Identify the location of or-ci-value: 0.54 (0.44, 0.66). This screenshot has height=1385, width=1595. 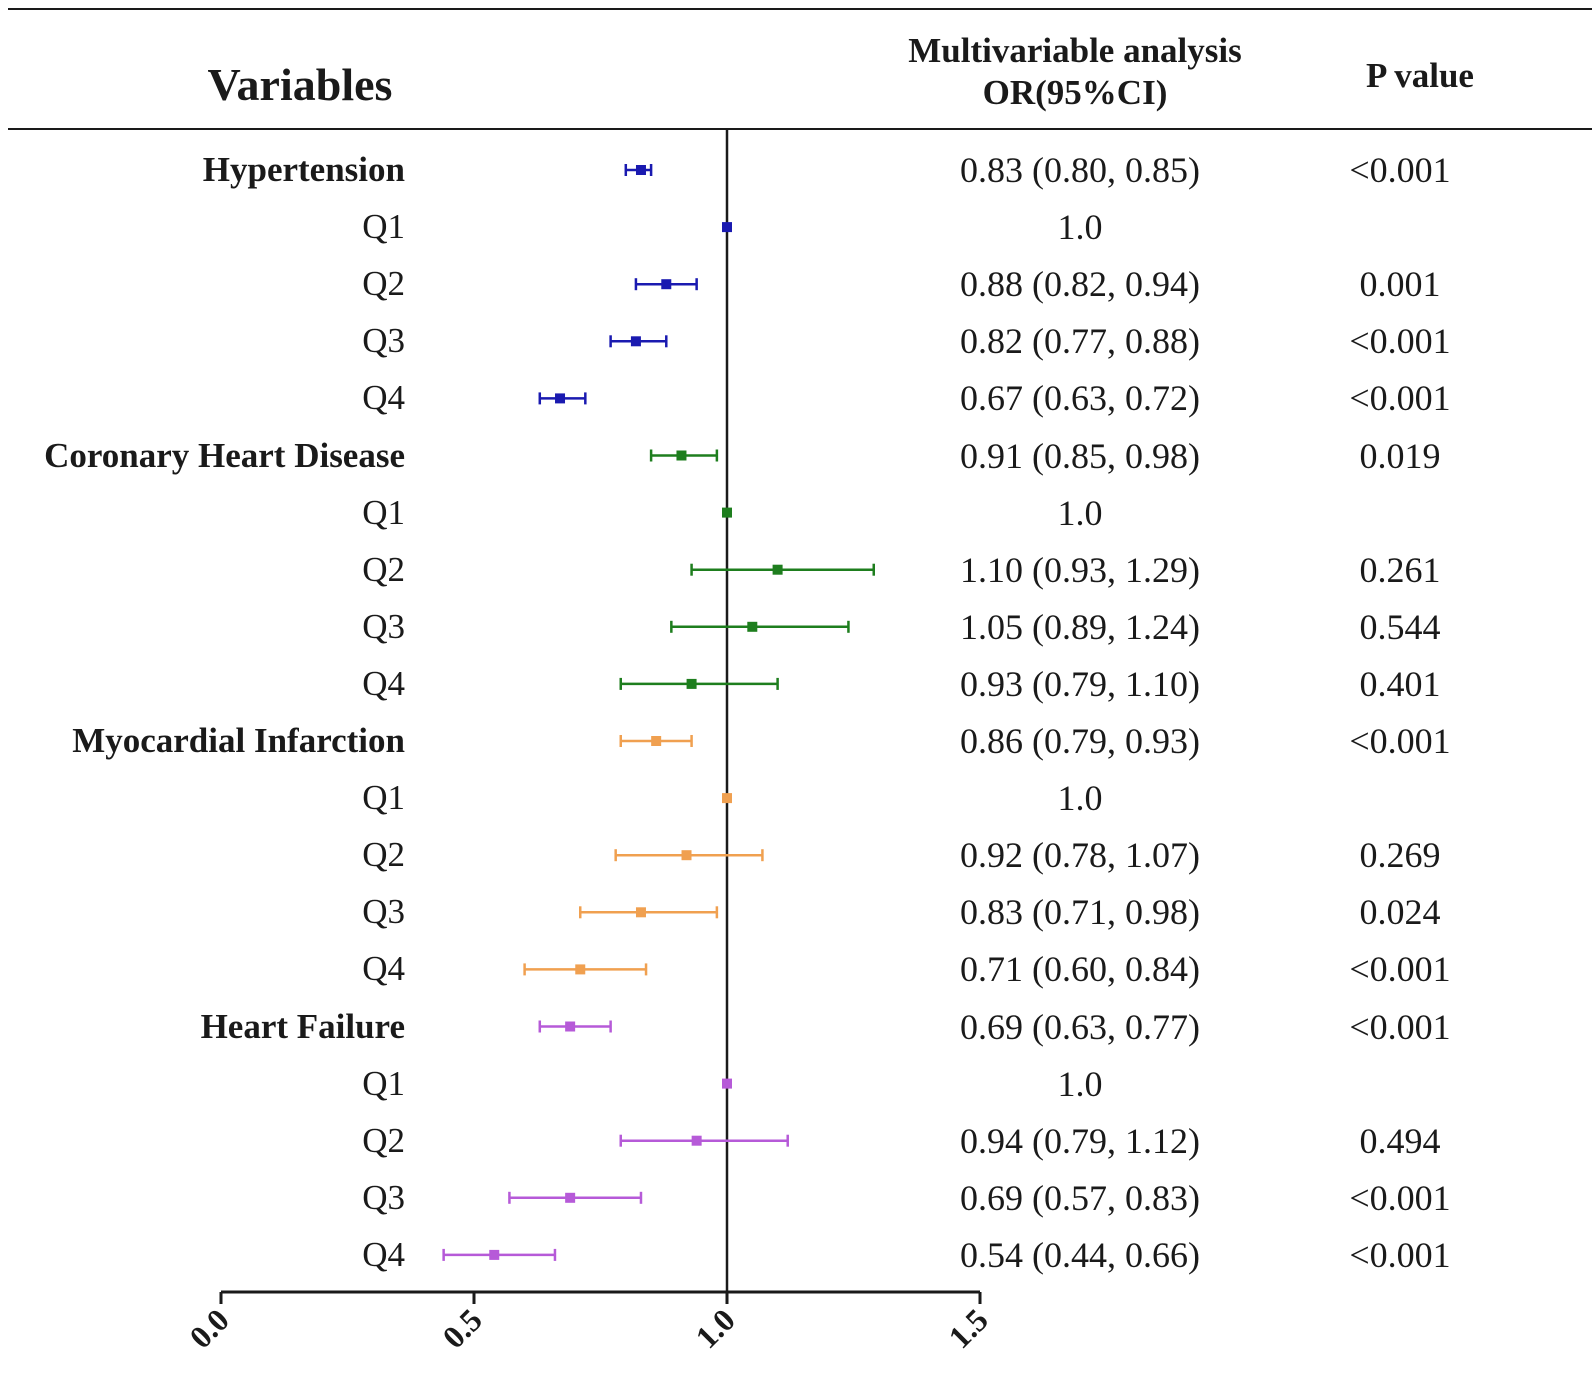
(1080, 1254).